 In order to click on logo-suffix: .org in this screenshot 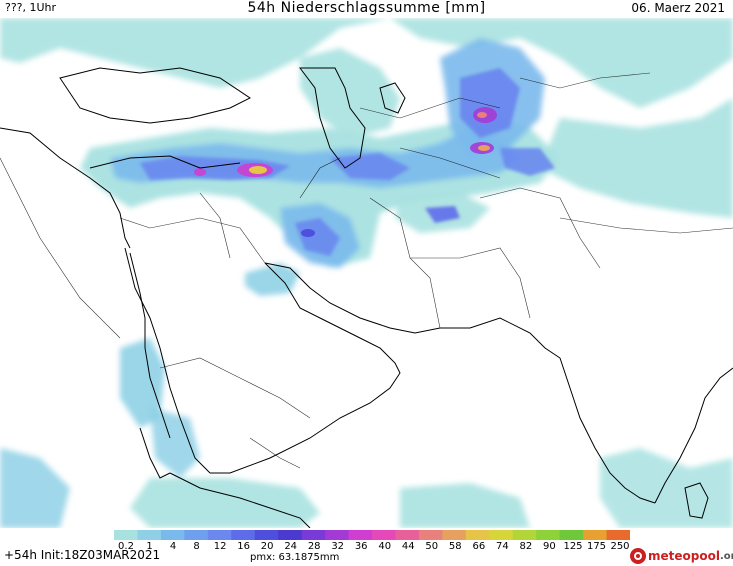, I will do `click(726, 556)`.